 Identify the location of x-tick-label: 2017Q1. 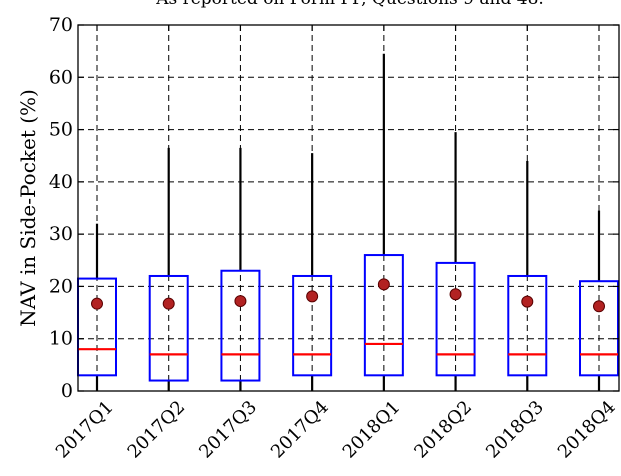
(85, 430).